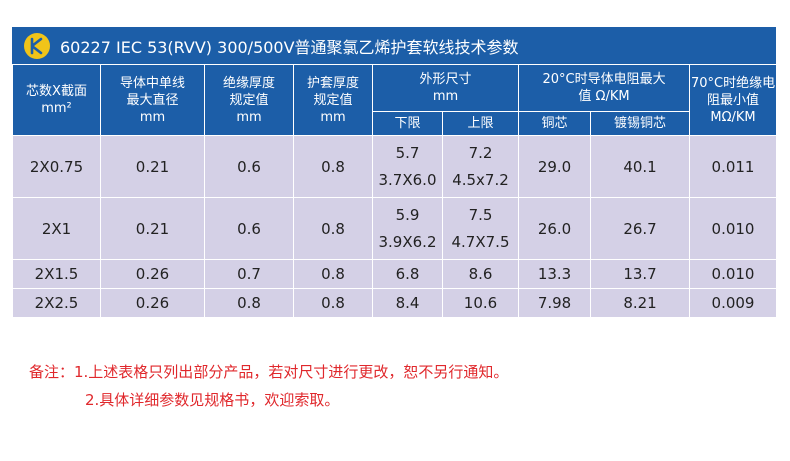 Image resolution: width=790 pixels, height=461 pixels. I want to click on header-upper-limit: 上限, so click(480, 123).